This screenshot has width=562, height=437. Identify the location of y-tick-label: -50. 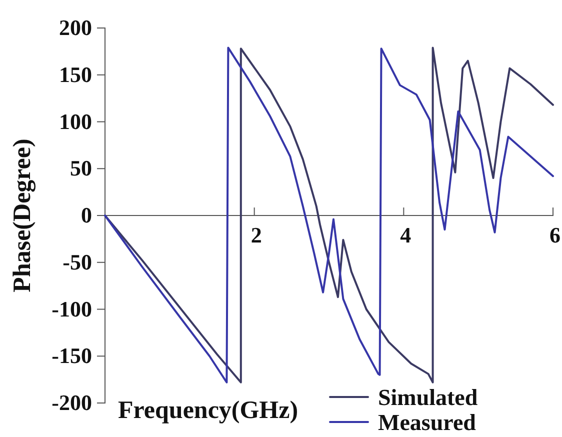
(77, 261).